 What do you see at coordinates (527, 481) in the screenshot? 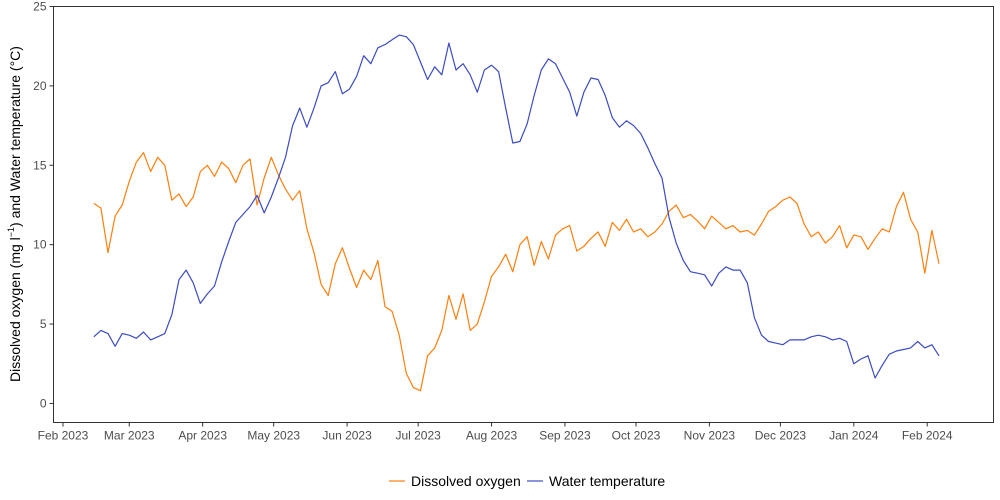
I see `legend: Dissolved oxygen Water temperature` at bounding box center [527, 481].